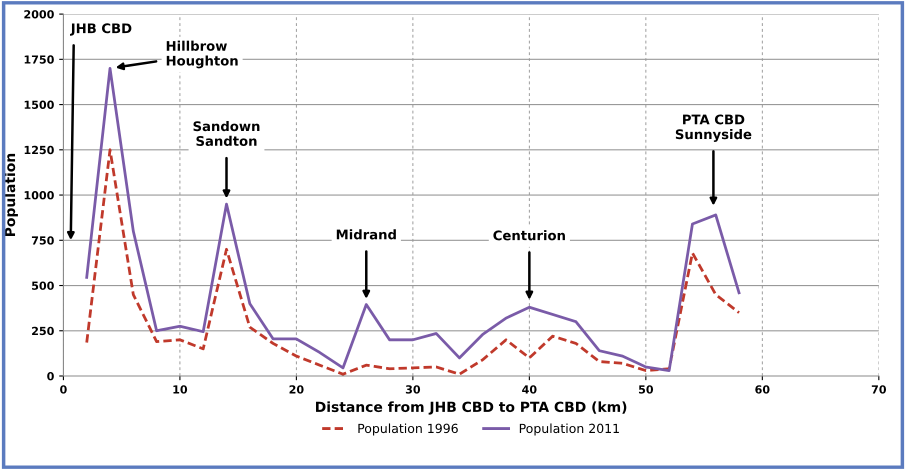  Describe the element at coordinates (227, 133) in the screenshot. I see `annotation: Sandown Sandton` at that location.